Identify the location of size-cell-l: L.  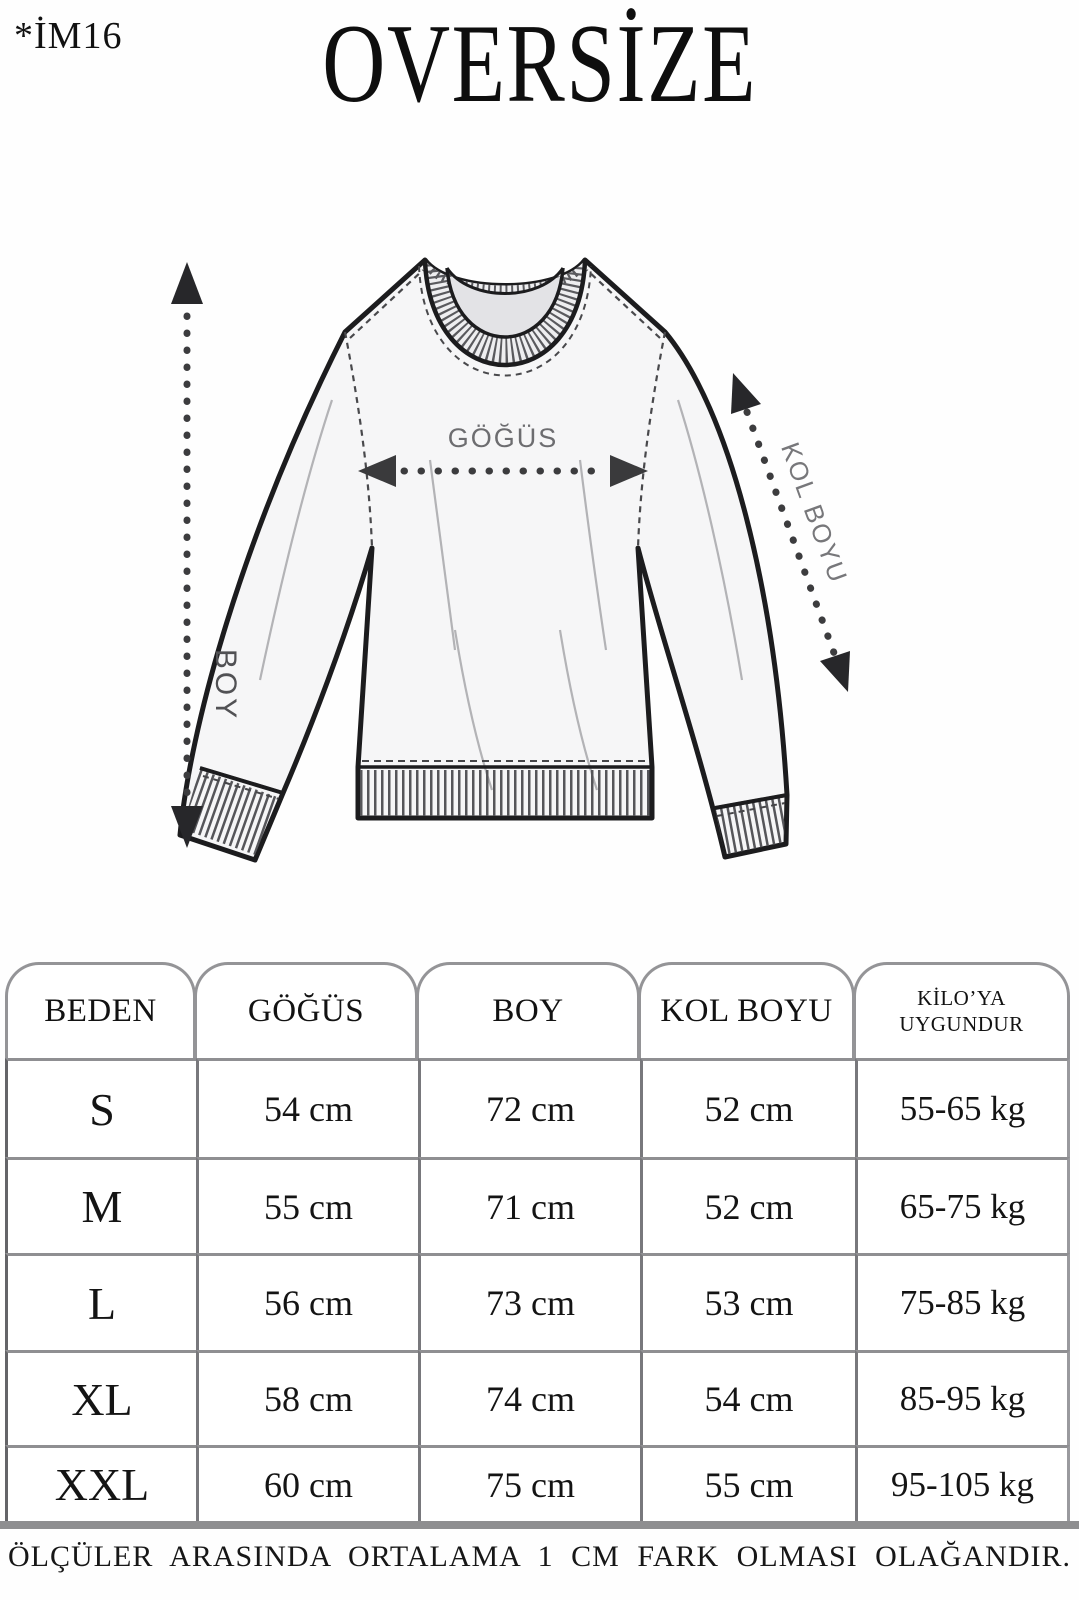
(100, 1301).